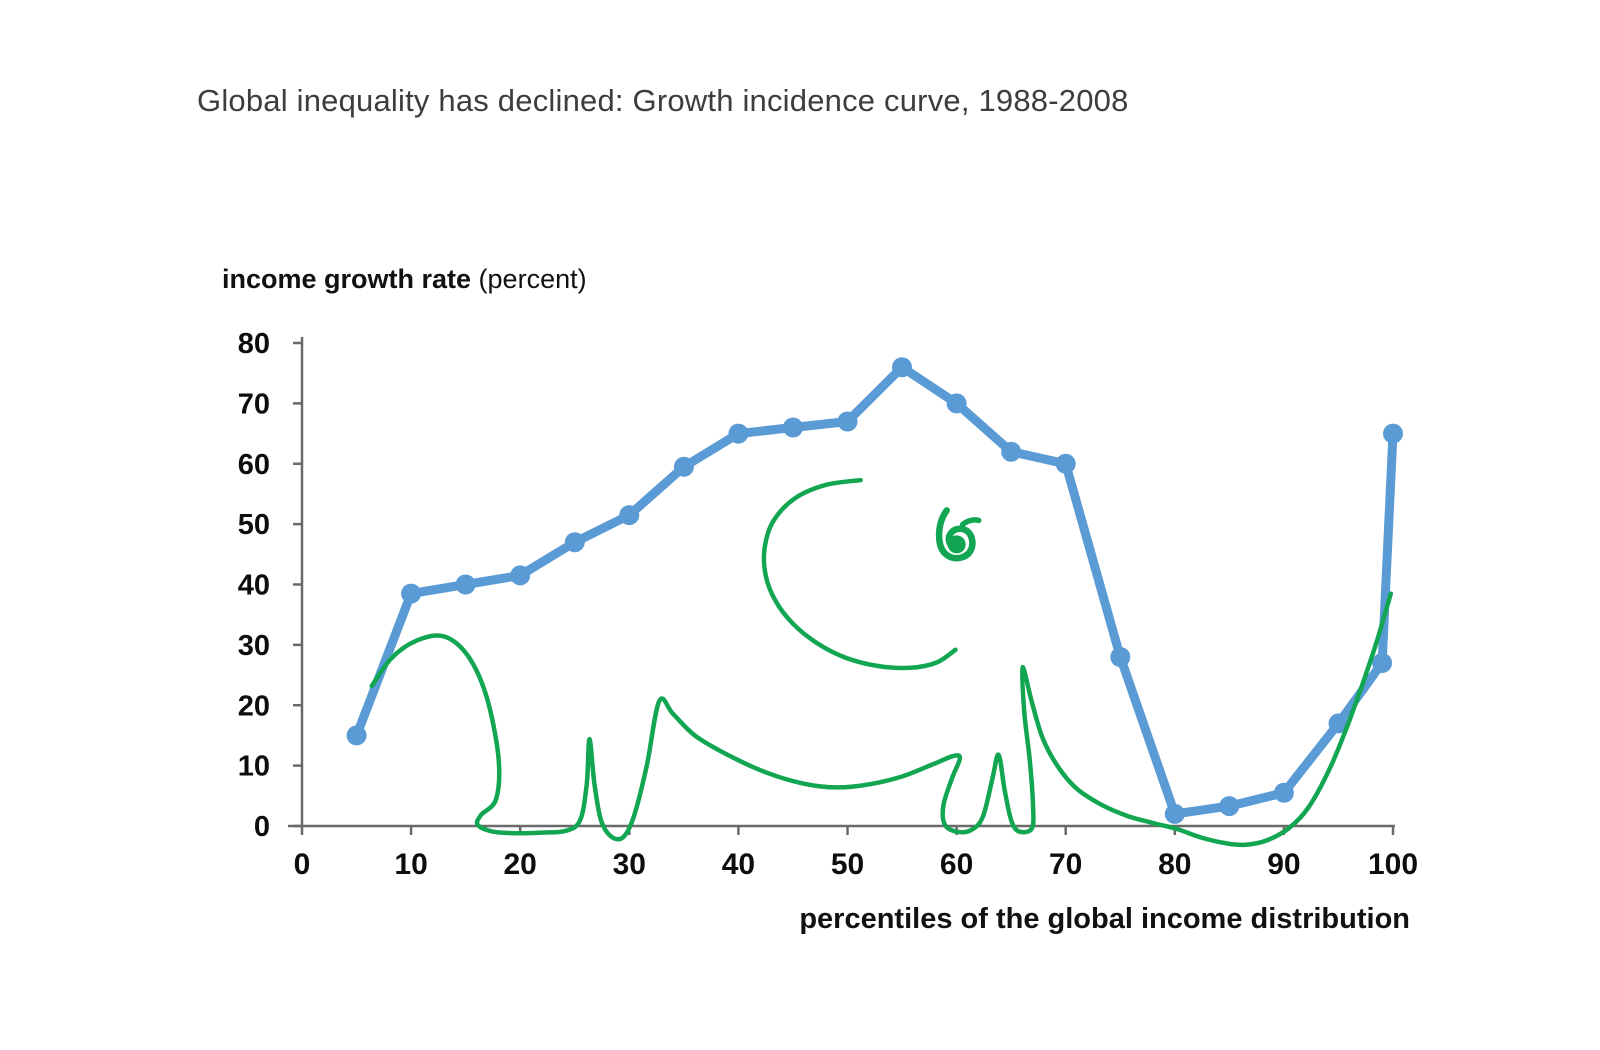 Image resolution: width=1600 pixels, height=1050 pixels. What do you see at coordinates (254, 706) in the screenshot?
I see `y-tick-label-20: 20` at bounding box center [254, 706].